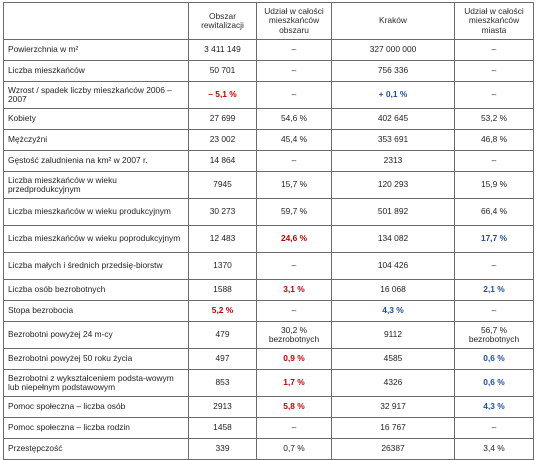  I want to click on table-row: Kobiety 27 699 54,6 % 402 645 53,2 %, so click(268, 119).